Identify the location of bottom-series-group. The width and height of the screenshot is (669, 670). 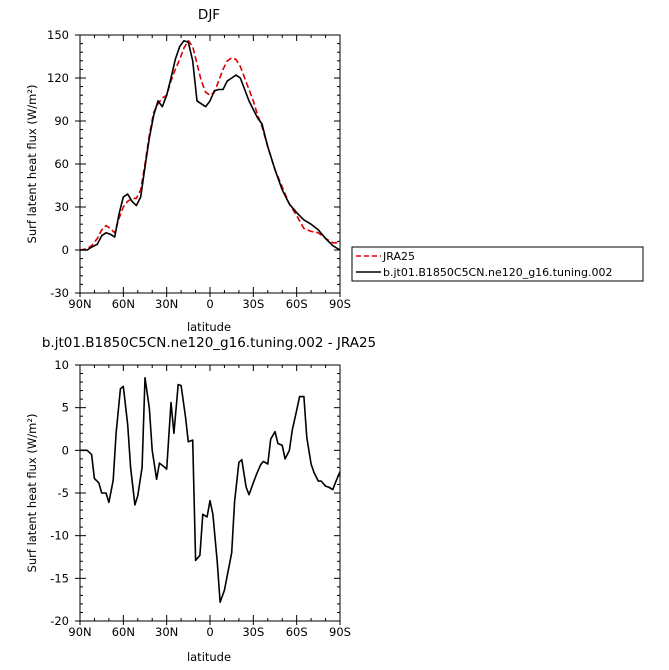
(210, 490).